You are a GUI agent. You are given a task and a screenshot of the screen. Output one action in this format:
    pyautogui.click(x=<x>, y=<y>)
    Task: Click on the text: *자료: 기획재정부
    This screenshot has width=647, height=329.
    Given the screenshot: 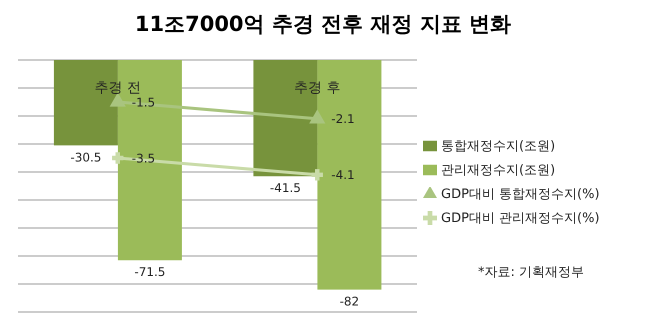 What is the action you would take?
    pyautogui.click(x=531, y=272)
    